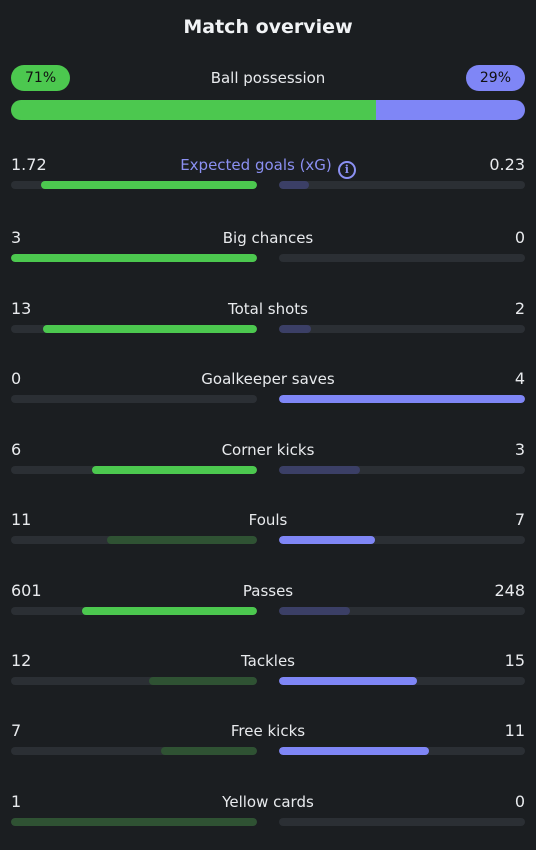  I want to click on away-stat-value: 11, so click(514, 730).